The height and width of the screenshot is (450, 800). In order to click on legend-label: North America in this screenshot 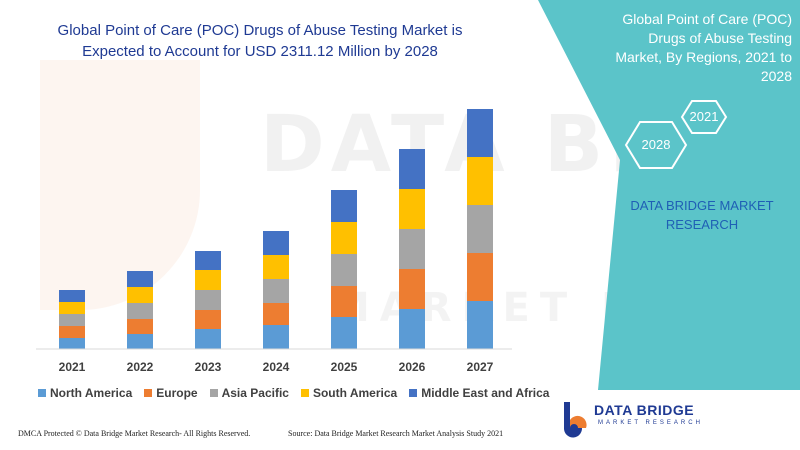, I will do `click(91, 393)`.